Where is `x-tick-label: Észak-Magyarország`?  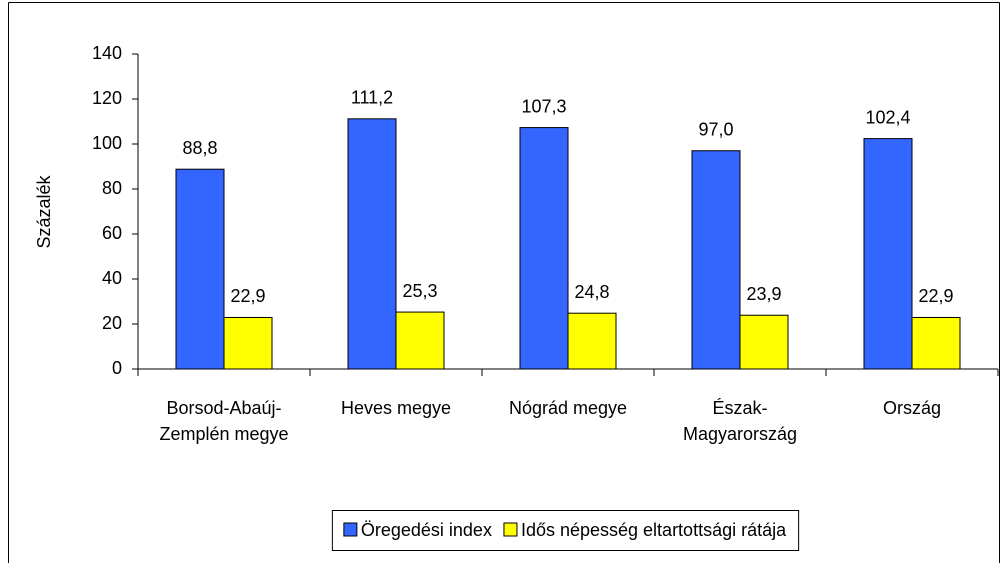
x-tick-label: Észak-Magyarország is located at coordinates (740, 421).